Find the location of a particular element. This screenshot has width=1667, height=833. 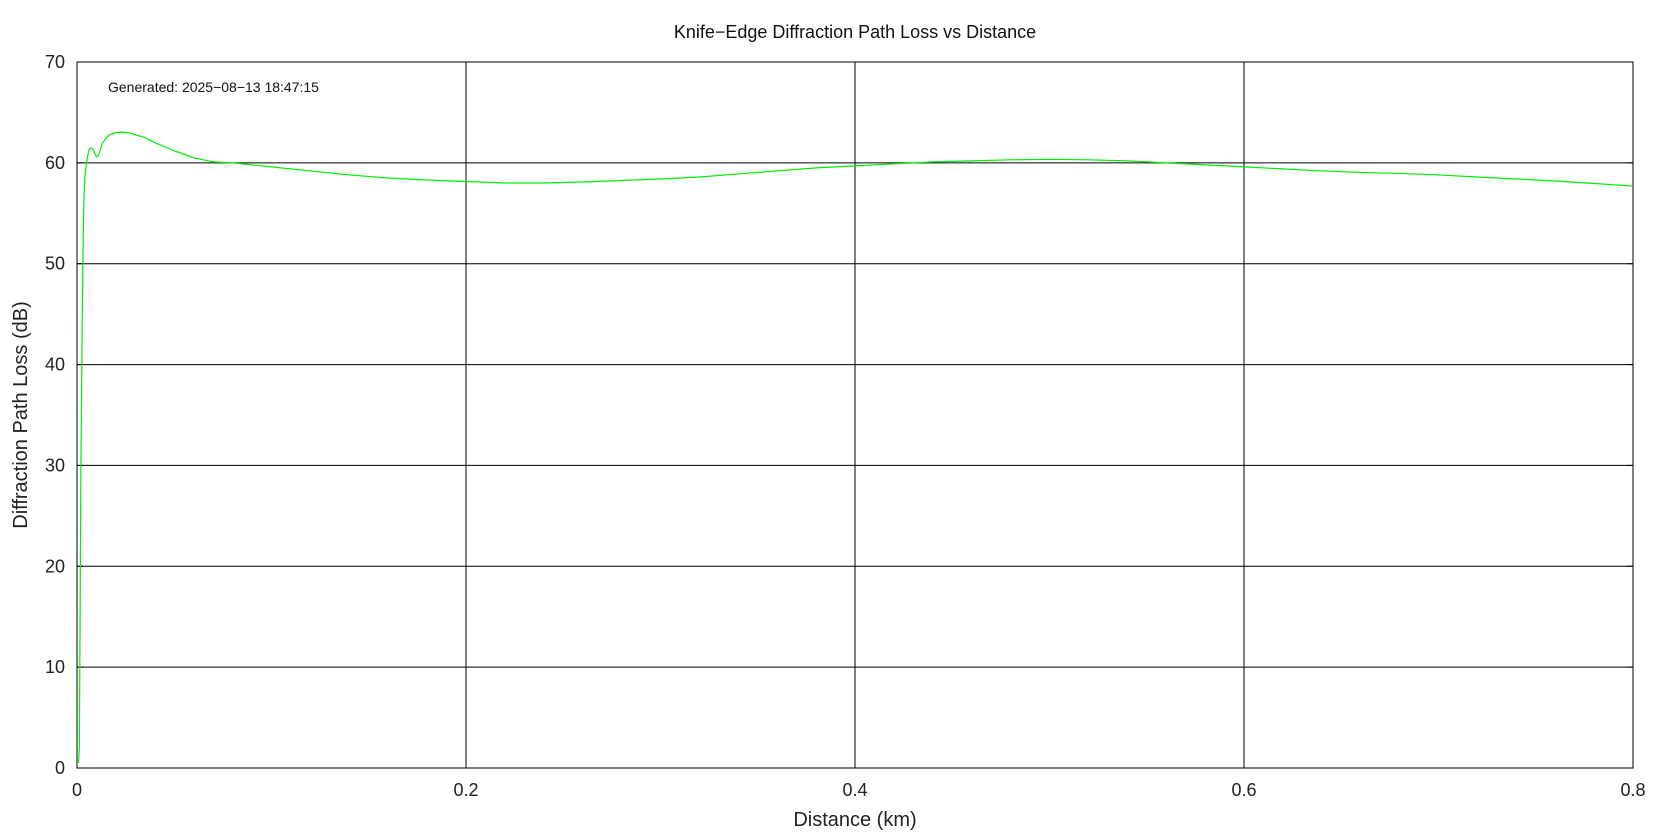

x-tick-label: 0.4 is located at coordinates (854, 790).